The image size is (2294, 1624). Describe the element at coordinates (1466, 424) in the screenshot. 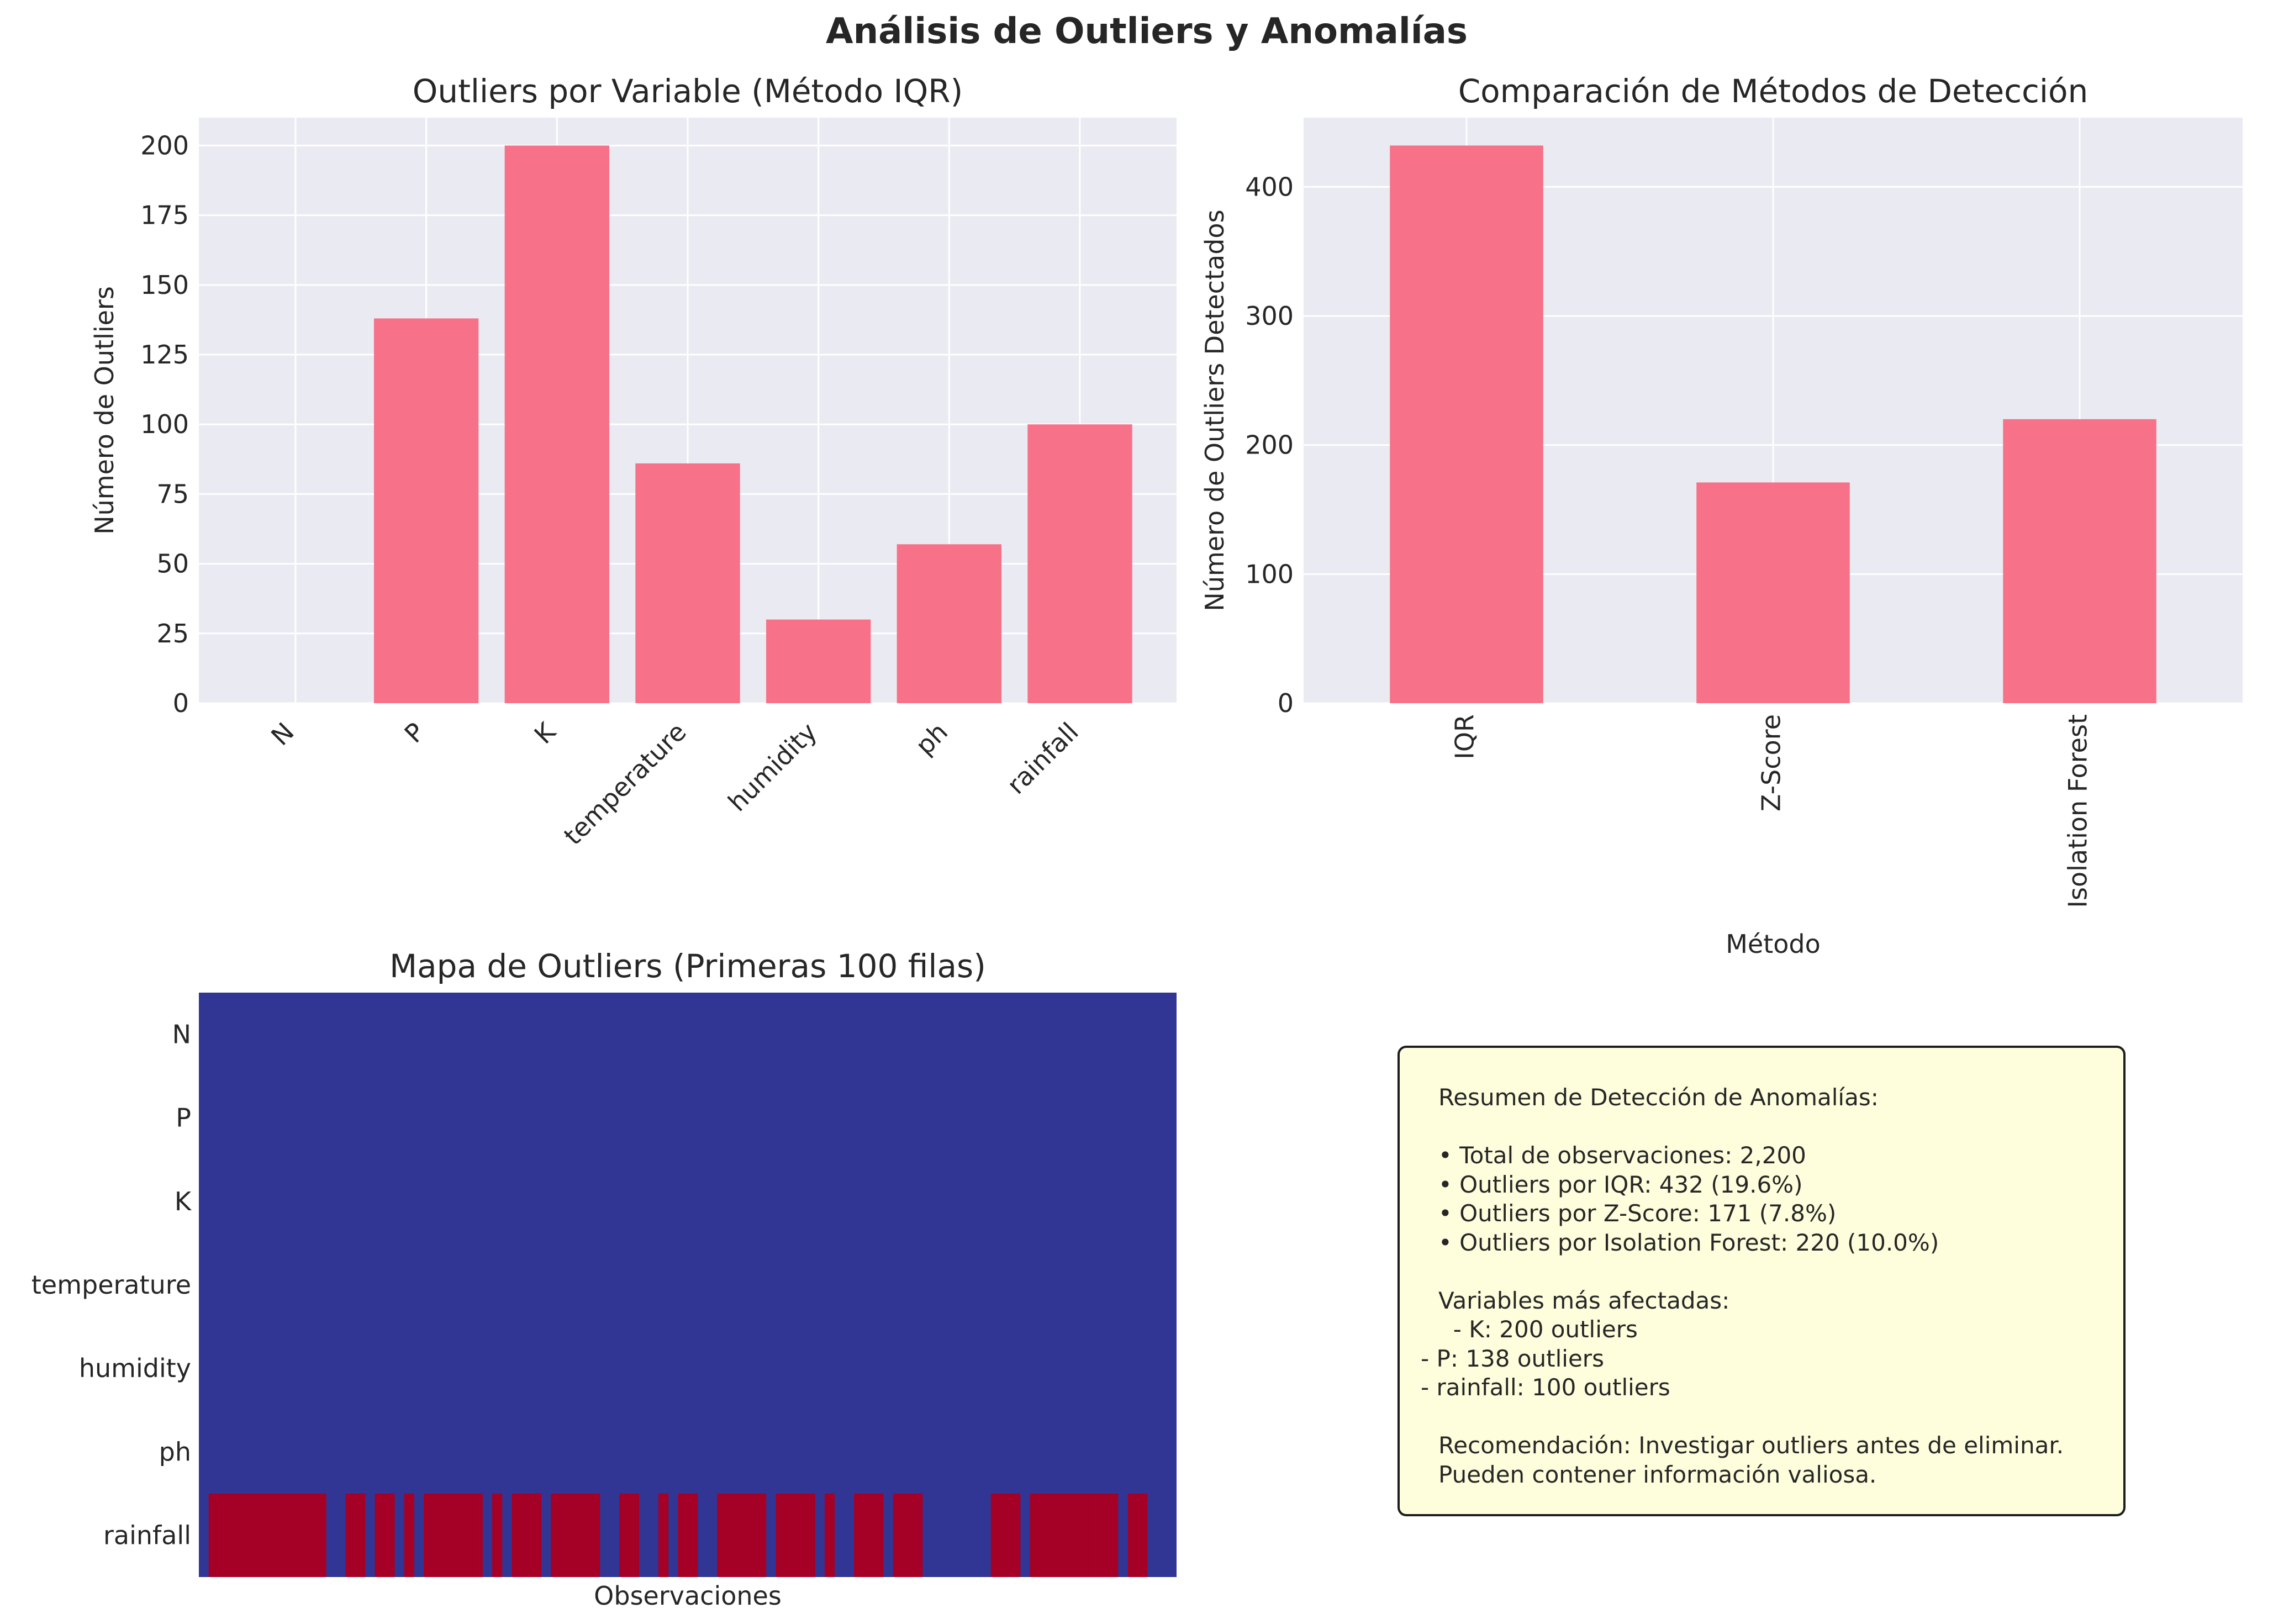

I see `bar-iqr` at that location.